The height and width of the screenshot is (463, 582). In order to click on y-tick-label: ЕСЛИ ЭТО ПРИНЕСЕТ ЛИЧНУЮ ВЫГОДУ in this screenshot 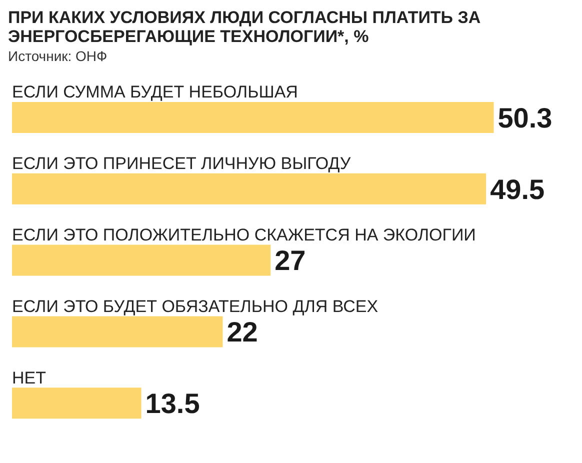, I will do `click(181, 164)`.